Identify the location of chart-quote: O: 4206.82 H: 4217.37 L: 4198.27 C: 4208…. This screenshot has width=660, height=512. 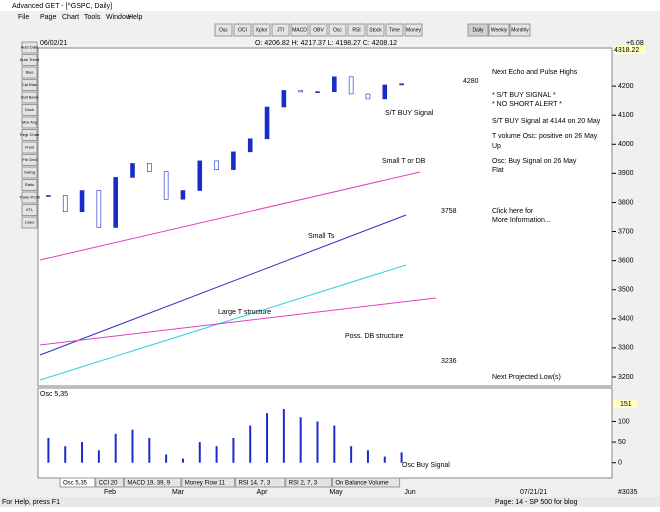
(326, 43).